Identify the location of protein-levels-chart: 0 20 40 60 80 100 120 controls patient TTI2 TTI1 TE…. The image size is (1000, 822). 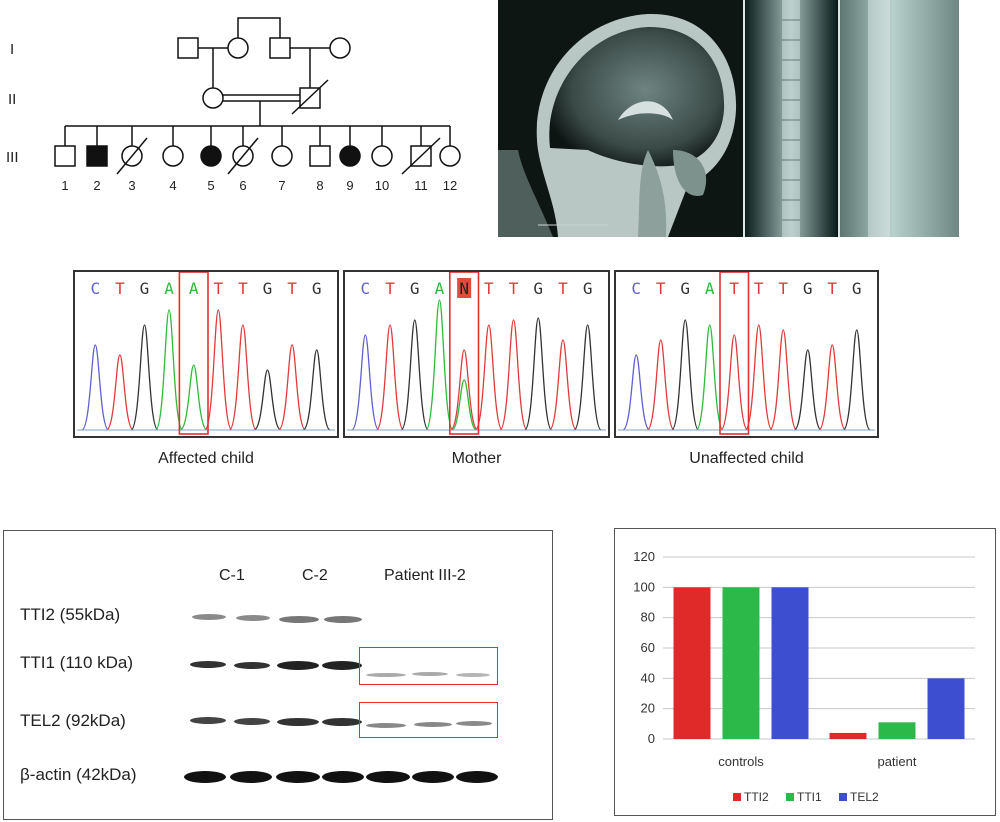
(805, 672).